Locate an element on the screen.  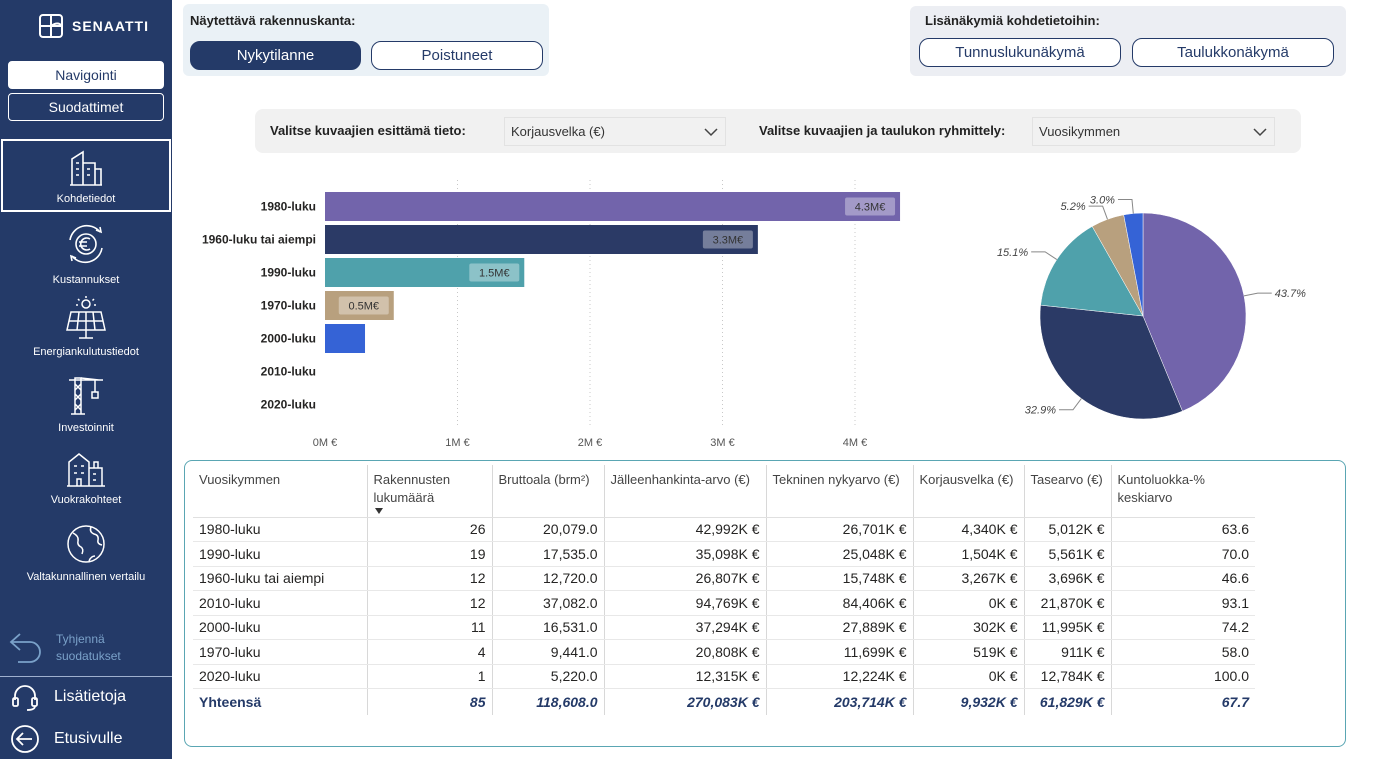
filters-button: Suodattimet is located at coordinates (86, 107).